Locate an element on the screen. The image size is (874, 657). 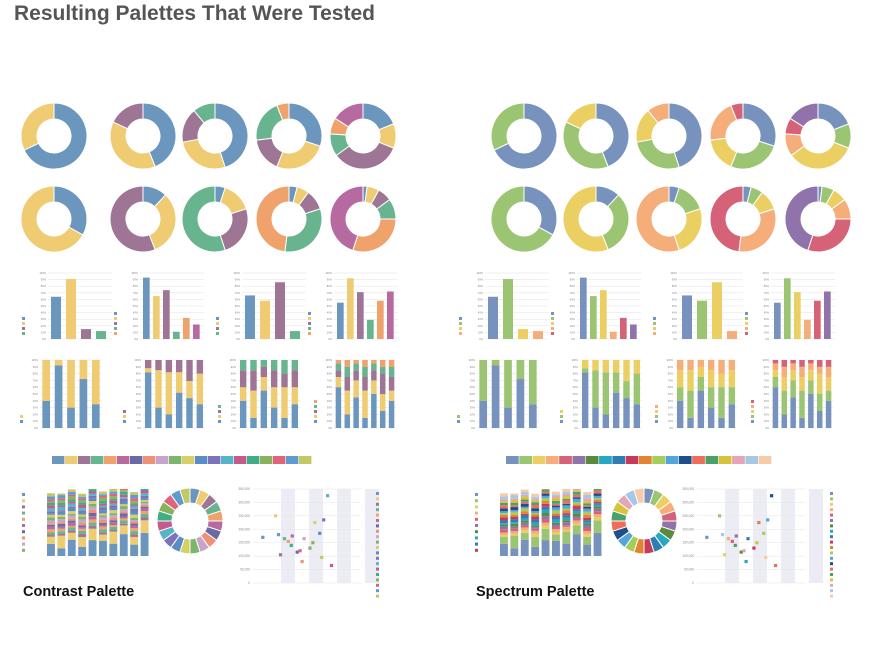
y-tick-label: 70% is located at coordinates (481, 293).